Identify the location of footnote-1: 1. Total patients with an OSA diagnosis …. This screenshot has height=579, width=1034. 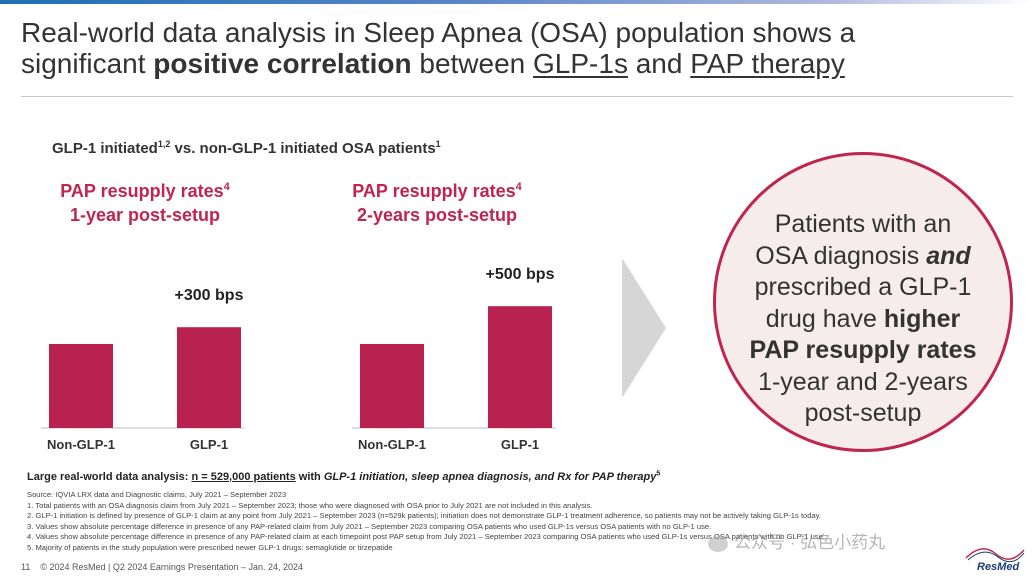
(310, 505).